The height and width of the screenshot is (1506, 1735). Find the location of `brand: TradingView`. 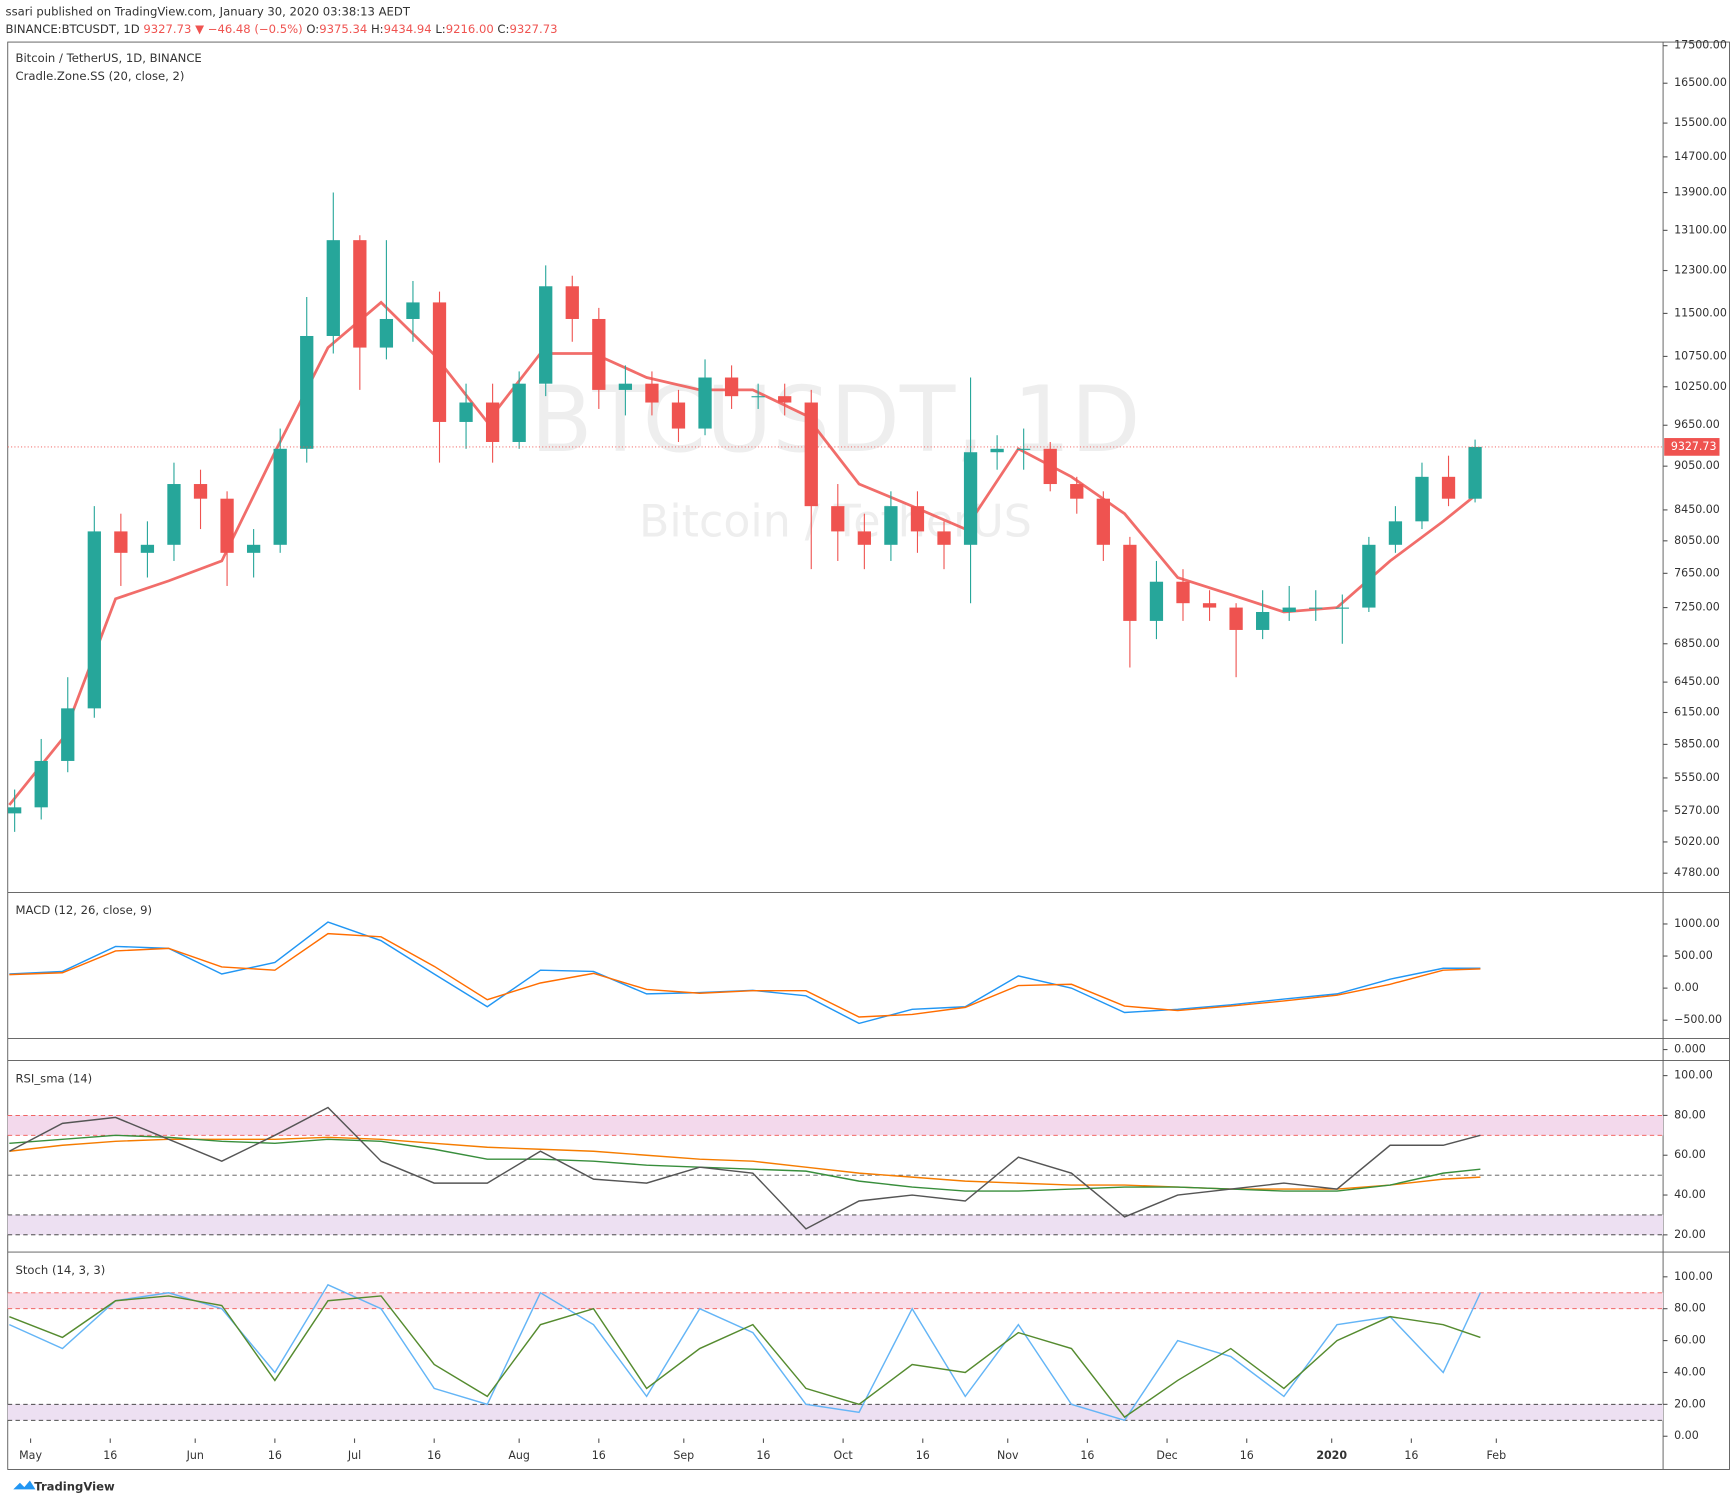

brand: TradingView is located at coordinates (74, 1487).